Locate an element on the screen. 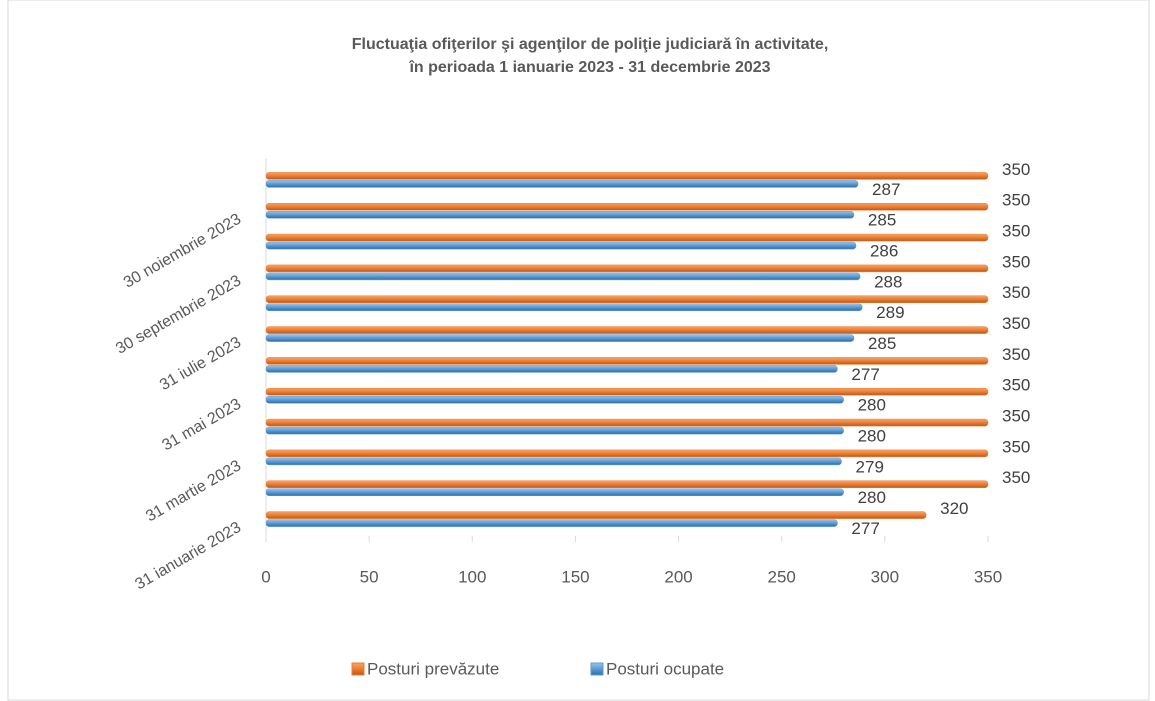 This screenshot has height=701, width=1155. y-tick-label: 31 iulie 2023 is located at coordinates (200, 364).